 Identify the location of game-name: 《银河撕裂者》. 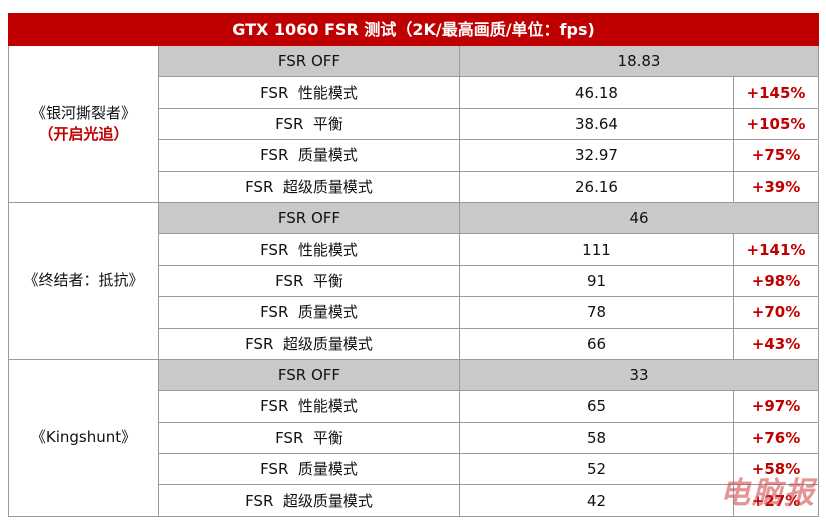
(83, 112).